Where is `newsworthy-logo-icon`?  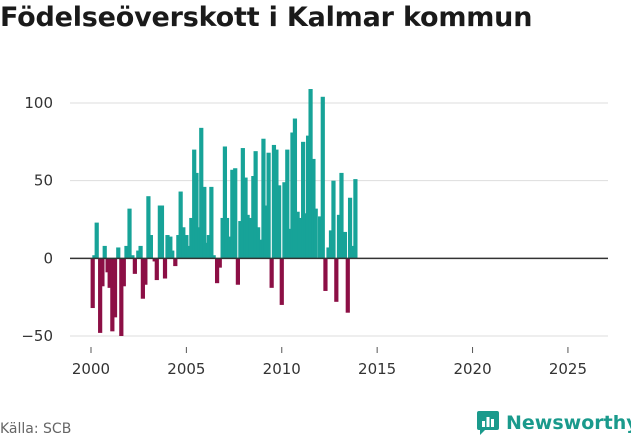 newsworthy-logo-icon is located at coordinates (488, 423).